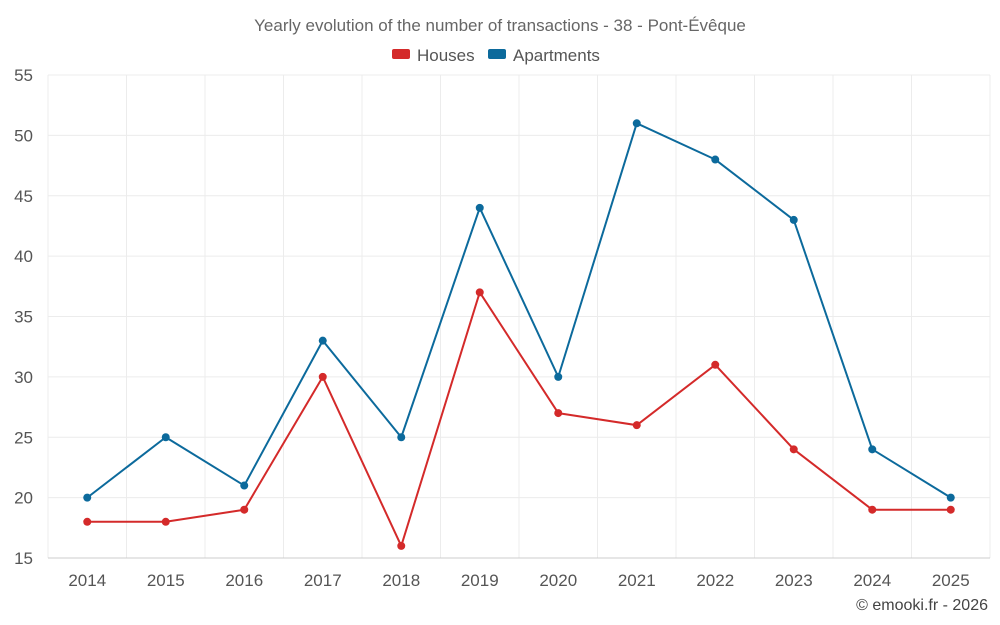 This screenshot has width=1000, height=625. What do you see at coordinates (637, 580) in the screenshot?
I see `x-tick-label: 2021` at bounding box center [637, 580].